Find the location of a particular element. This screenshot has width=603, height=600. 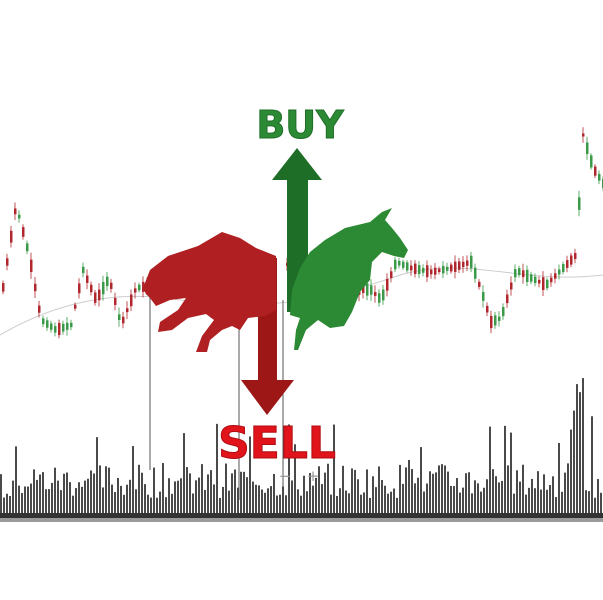

zoom-in-button: + is located at coordinates (313, 476).